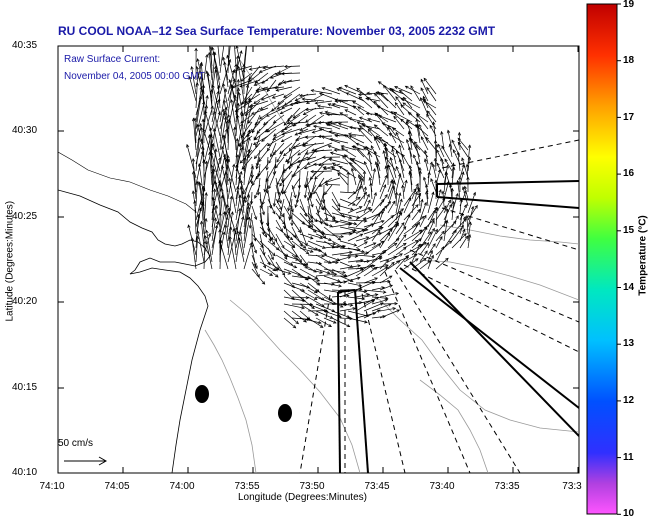 This screenshot has height=519, width=651. I want to click on coastline, so click(134, 331).